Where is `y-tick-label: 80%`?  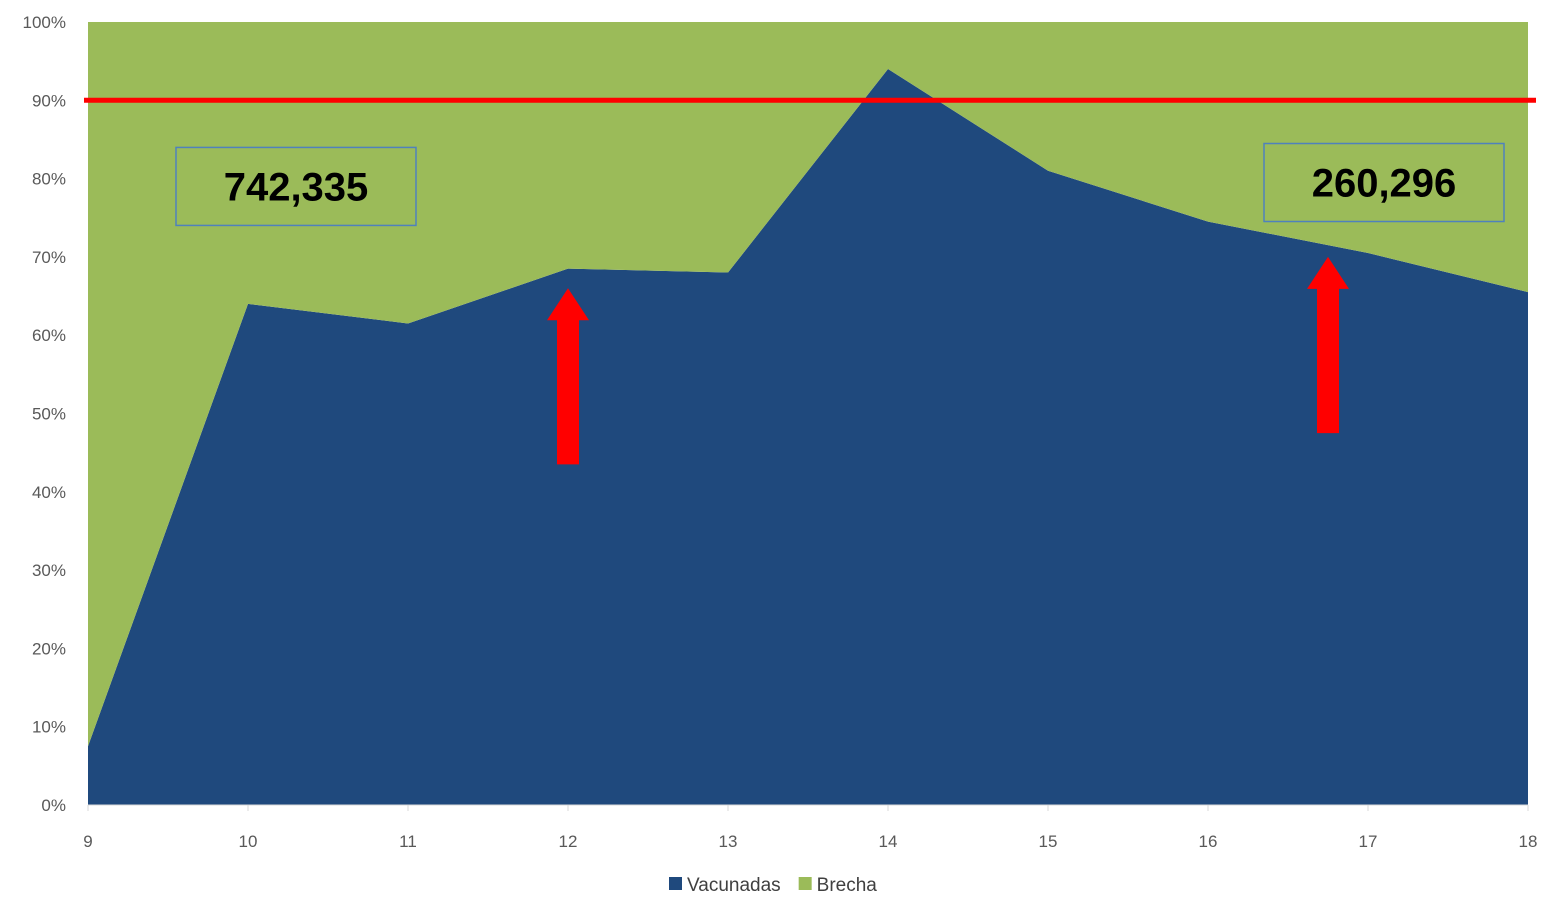
y-tick-label: 80% is located at coordinates (49, 179).